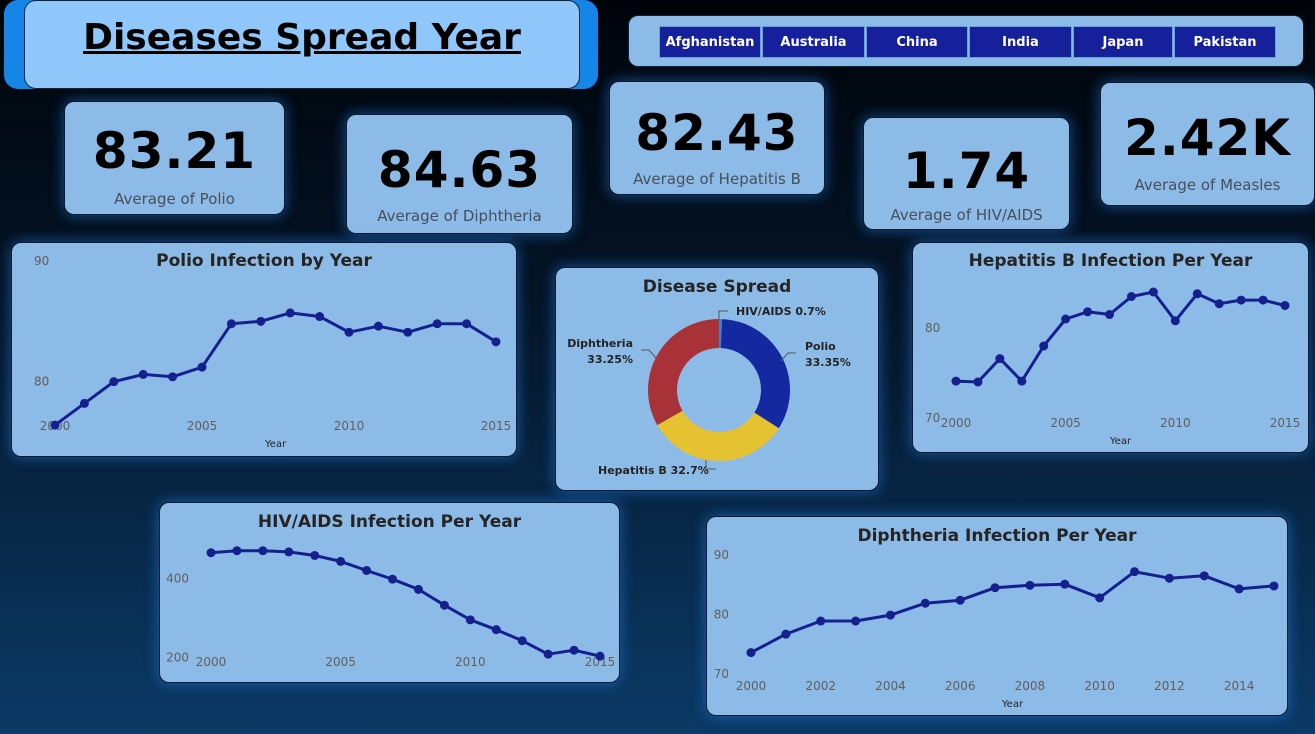 The width and height of the screenshot is (1315, 734). Describe the element at coordinates (683, 372) in the screenshot. I see `donut-slice-diphtheria` at that location.